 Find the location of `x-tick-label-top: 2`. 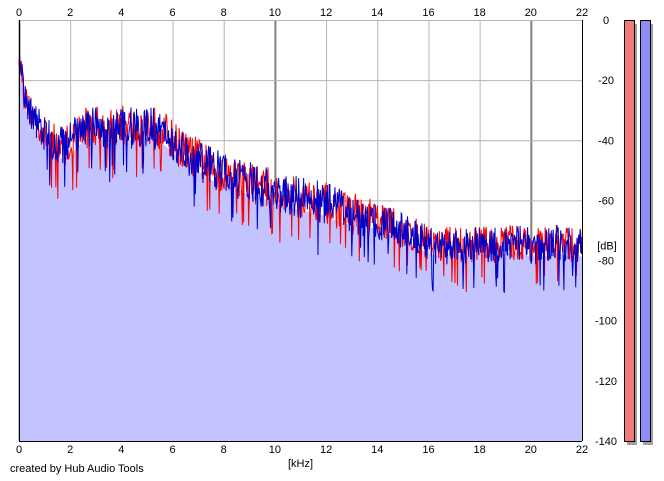

x-tick-label-top: 2 is located at coordinates (70, 13).